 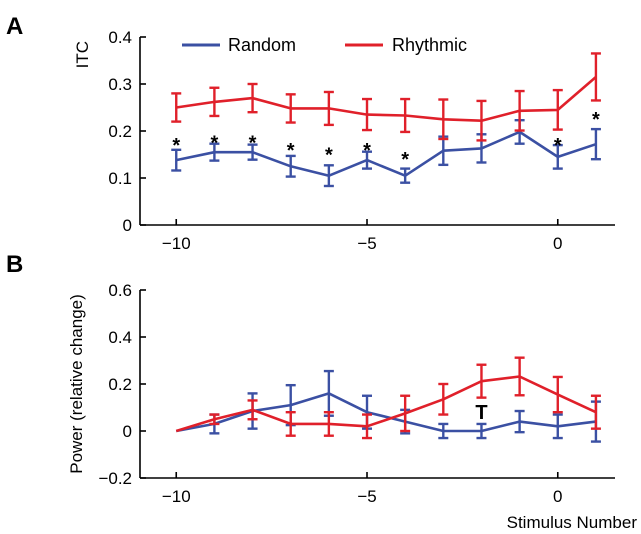 I want to click on panel-letter-b: B, so click(x=14, y=264).